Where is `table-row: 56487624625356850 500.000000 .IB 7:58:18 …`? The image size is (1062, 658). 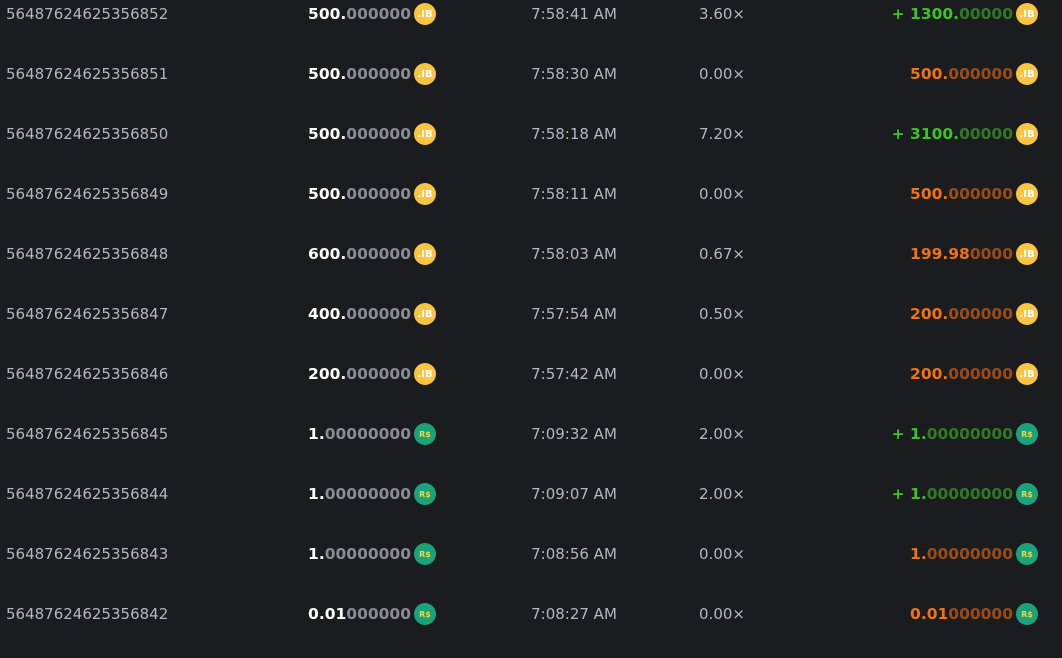
table-row: 56487624625356850 500.000000 .IB 7:58:18 … is located at coordinates (531, 148).